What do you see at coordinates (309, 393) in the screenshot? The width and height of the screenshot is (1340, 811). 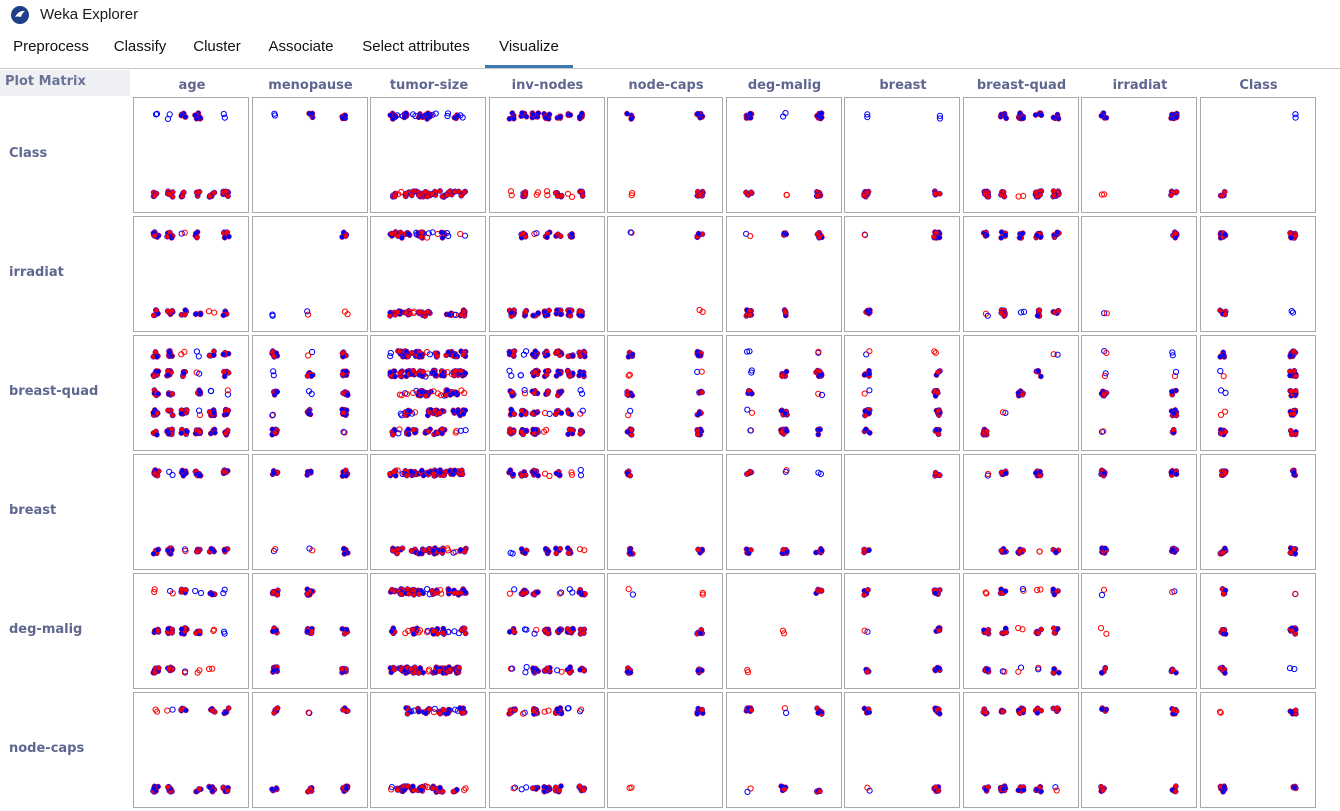 I see `scatter-cell-breast-quad-menopause` at bounding box center [309, 393].